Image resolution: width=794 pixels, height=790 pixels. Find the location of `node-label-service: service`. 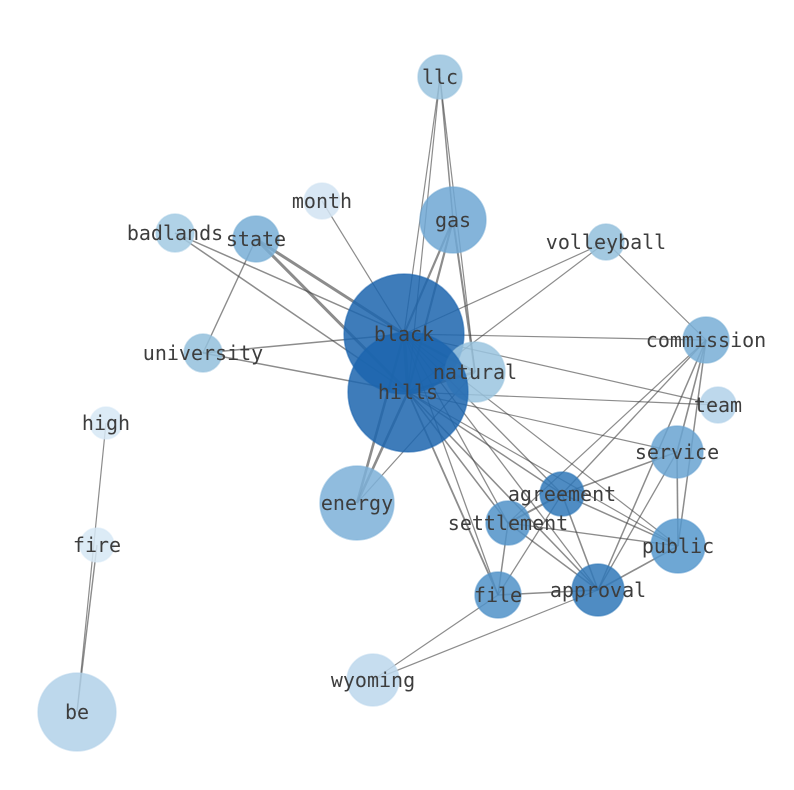

node-label-service: service is located at coordinates (677, 452).